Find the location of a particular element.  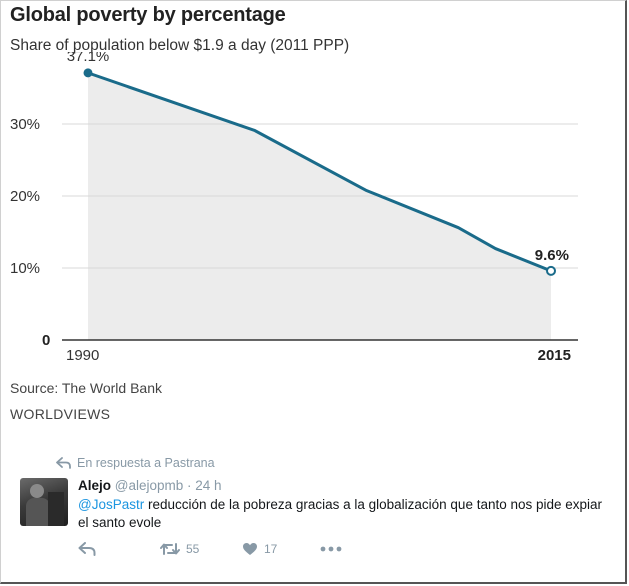

data-label-end: 9.6% is located at coordinates (552, 255).